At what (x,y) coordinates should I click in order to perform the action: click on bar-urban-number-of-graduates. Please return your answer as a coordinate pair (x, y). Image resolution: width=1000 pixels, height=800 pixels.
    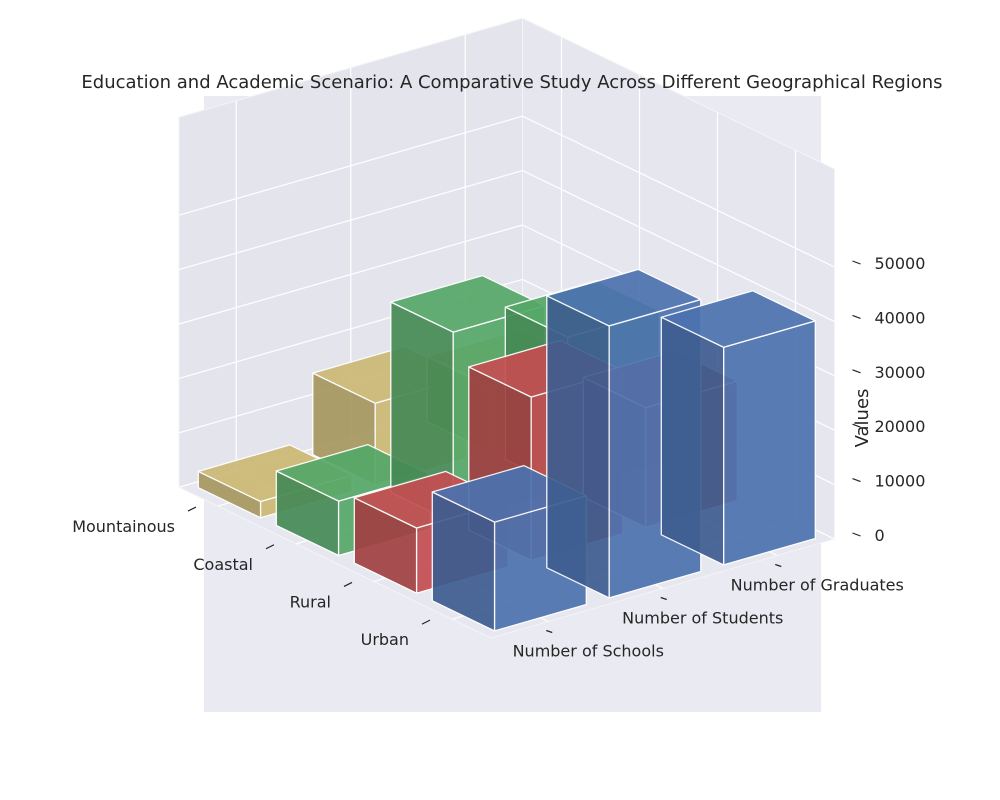
    Looking at the image, I should click on (738, 428).